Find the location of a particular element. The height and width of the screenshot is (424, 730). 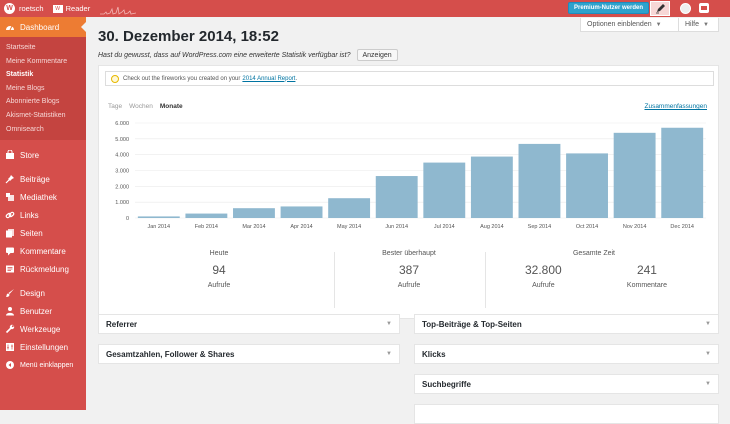

menu-dashboard: Dashboard is located at coordinates (43, 27).